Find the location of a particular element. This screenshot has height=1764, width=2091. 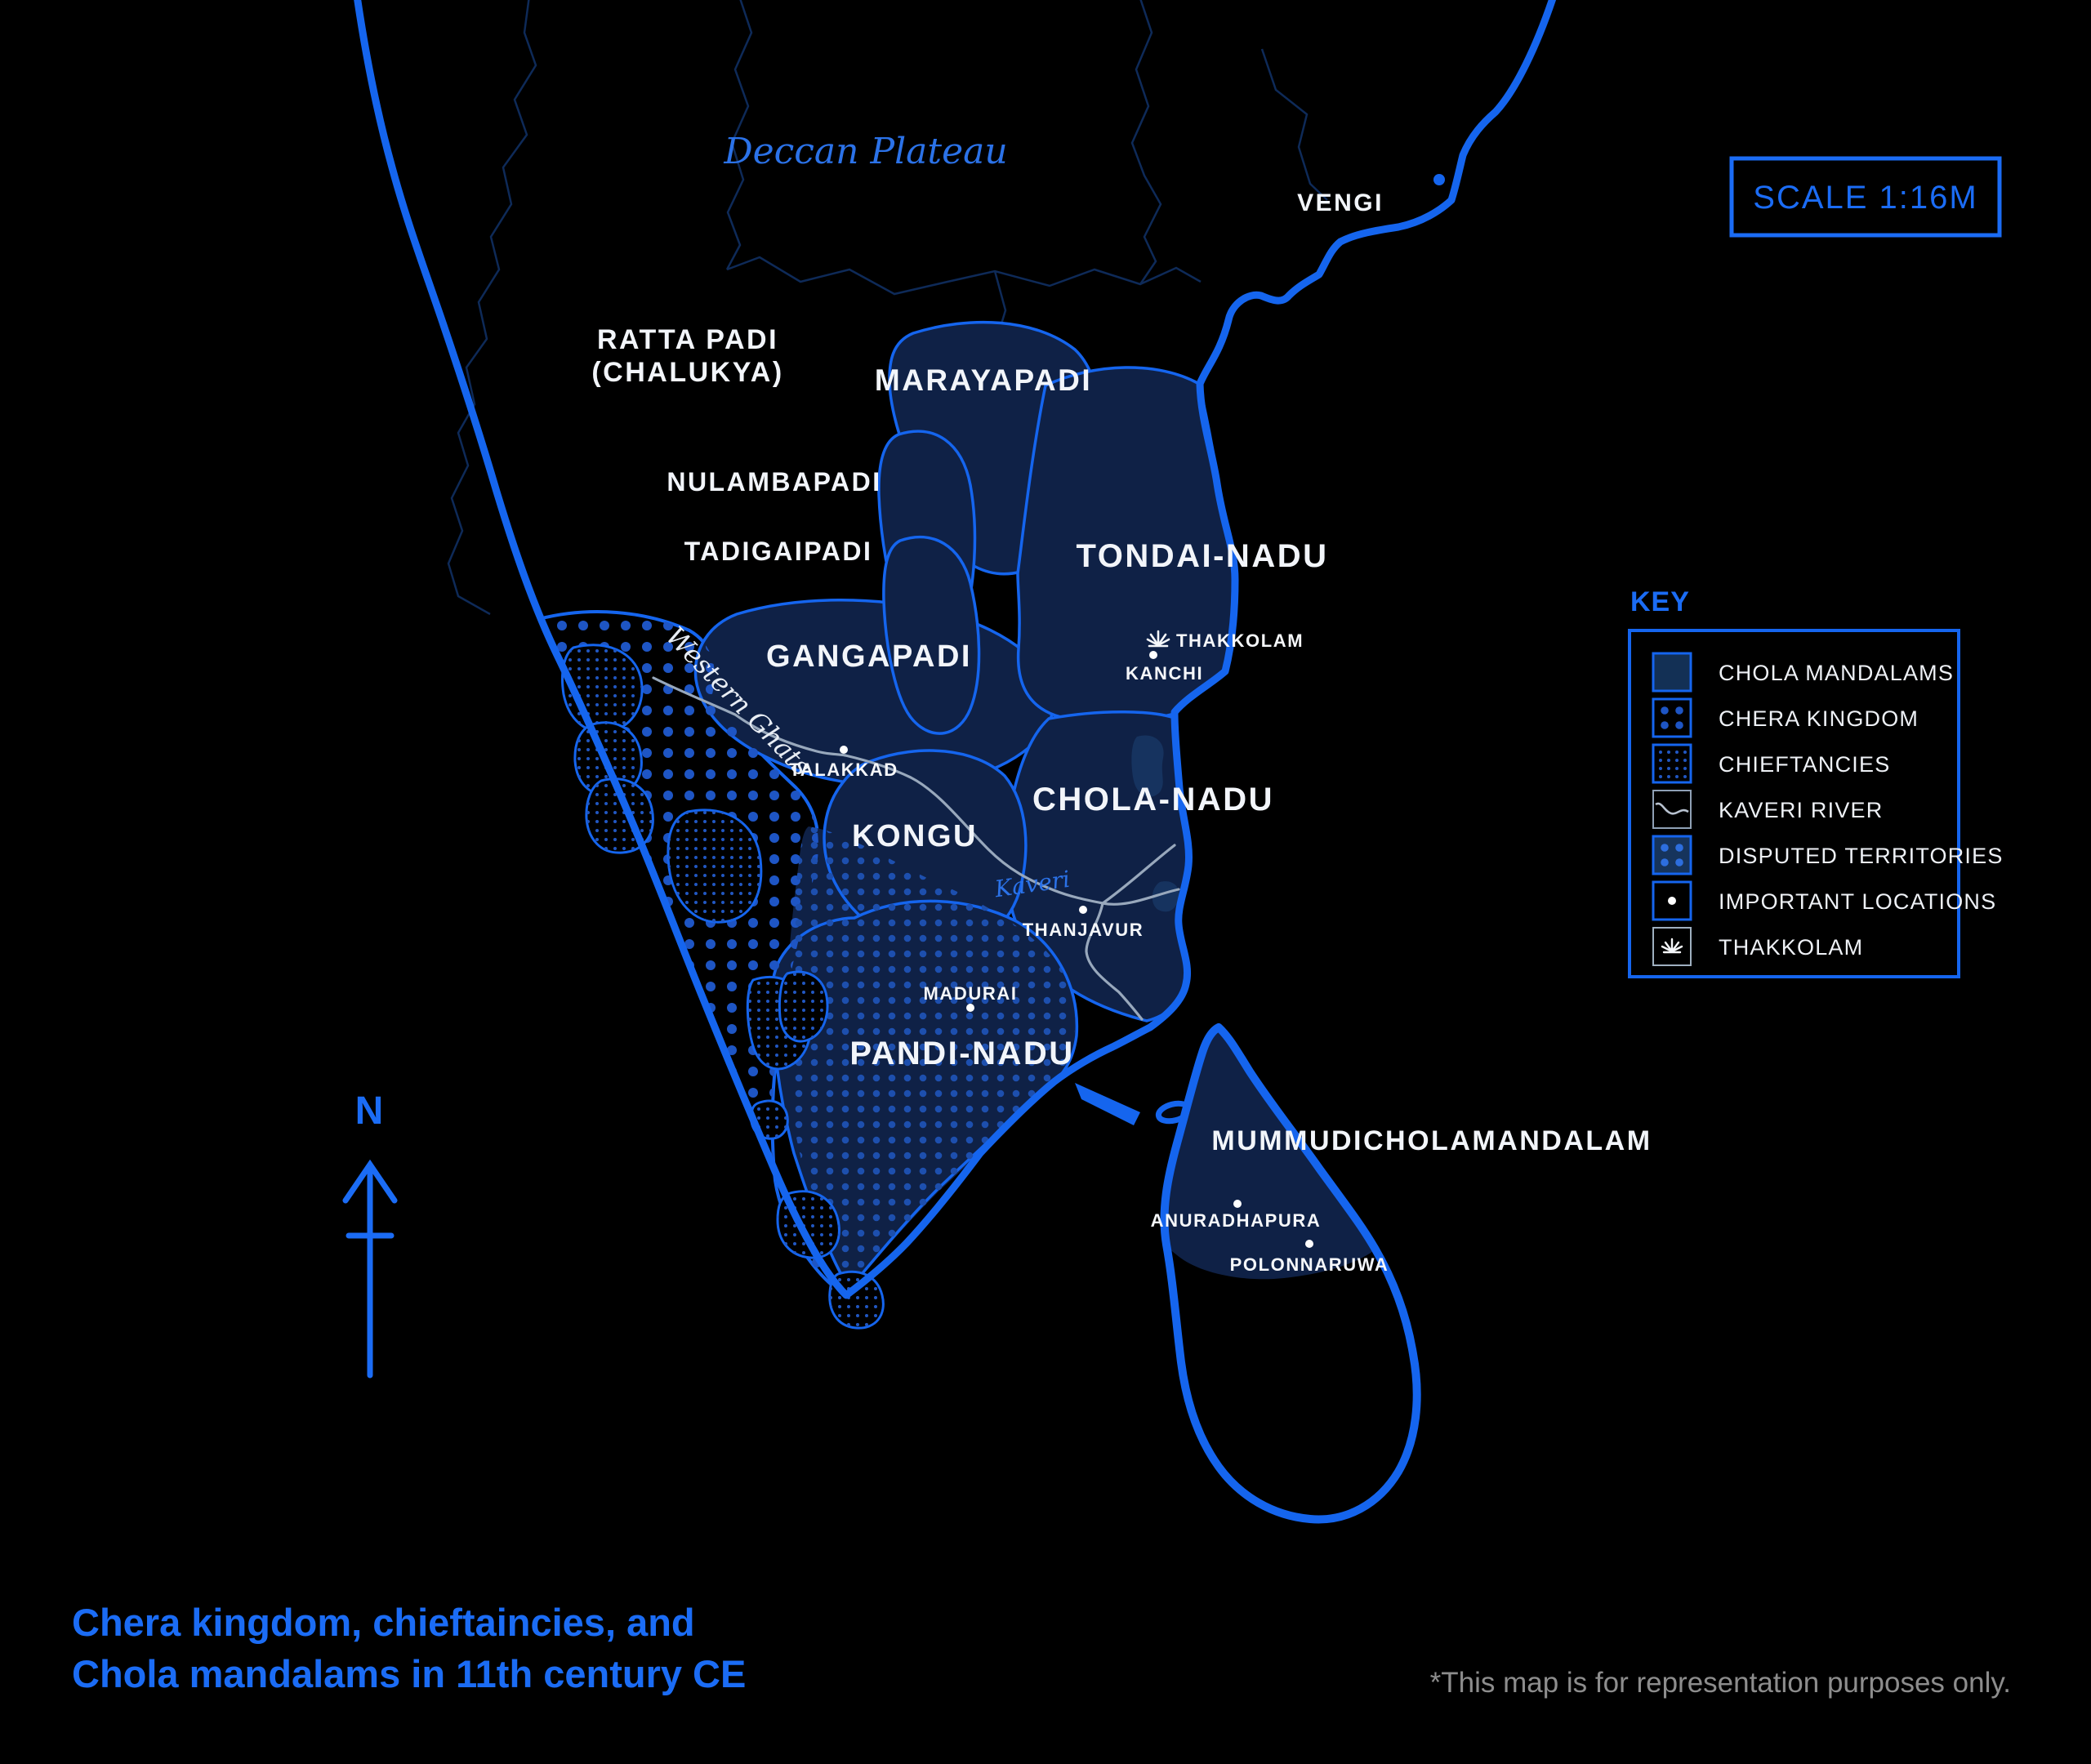

deccan-plateau-label: Deccan Plateau is located at coordinates (865, 151).